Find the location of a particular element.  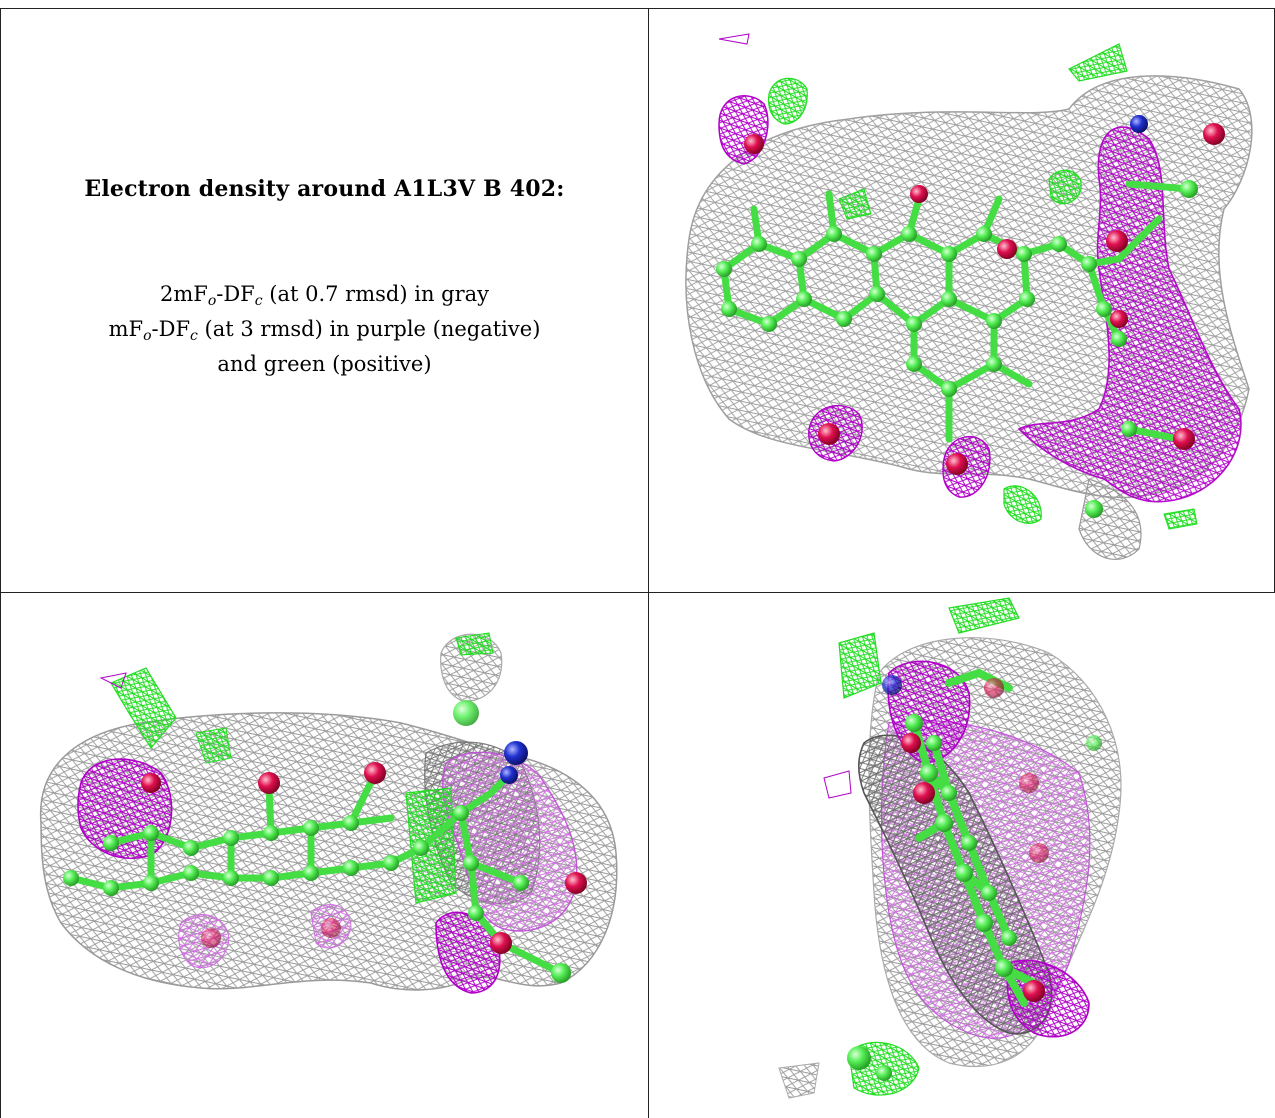

legend-line-fofc: mFo-DFc (at 3 rmsd) in purple (negative) is located at coordinates (324, 330).